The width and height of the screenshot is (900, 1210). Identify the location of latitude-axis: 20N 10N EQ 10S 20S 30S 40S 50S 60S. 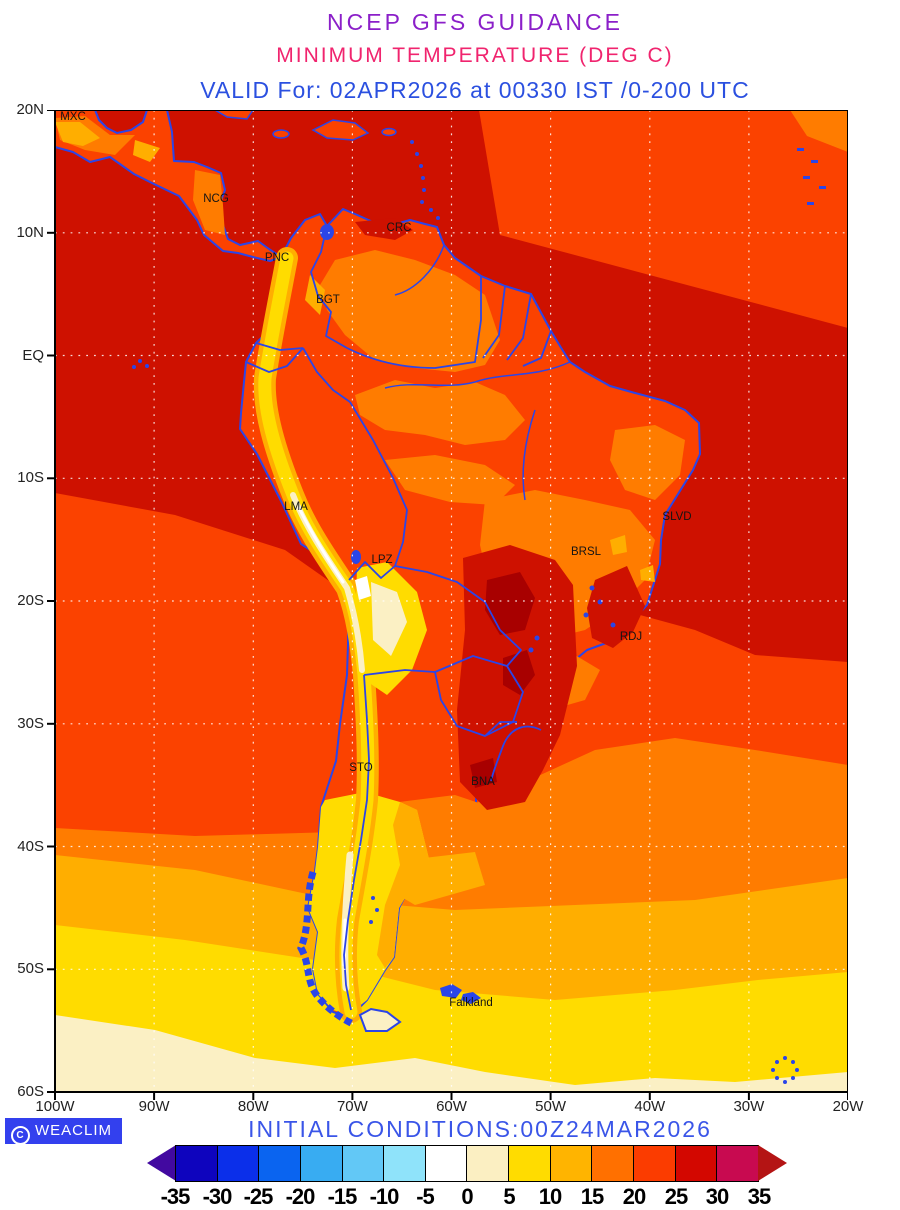
(24, 600).